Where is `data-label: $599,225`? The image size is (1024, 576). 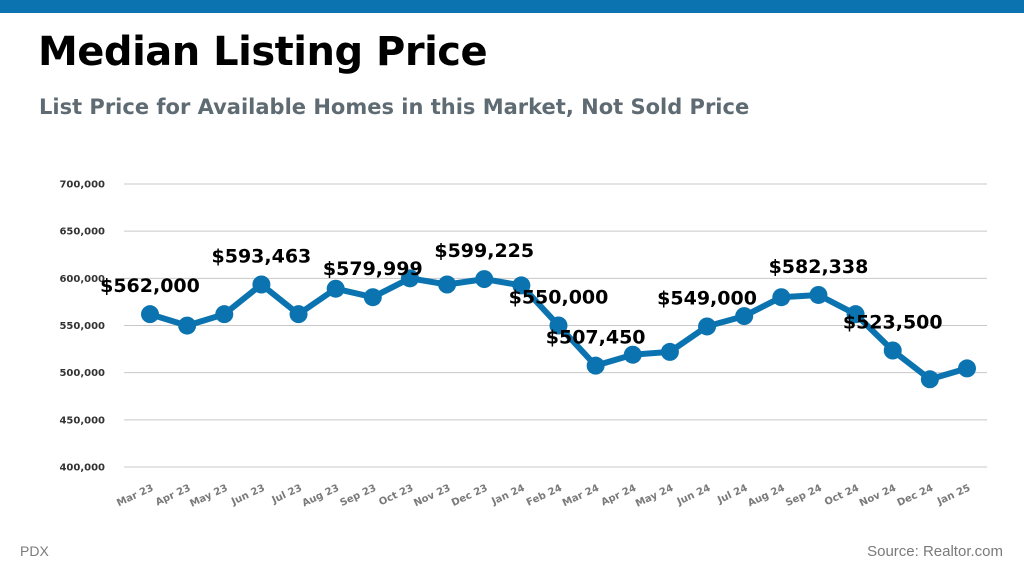 data-label: $599,225 is located at coordinates (484, 251).